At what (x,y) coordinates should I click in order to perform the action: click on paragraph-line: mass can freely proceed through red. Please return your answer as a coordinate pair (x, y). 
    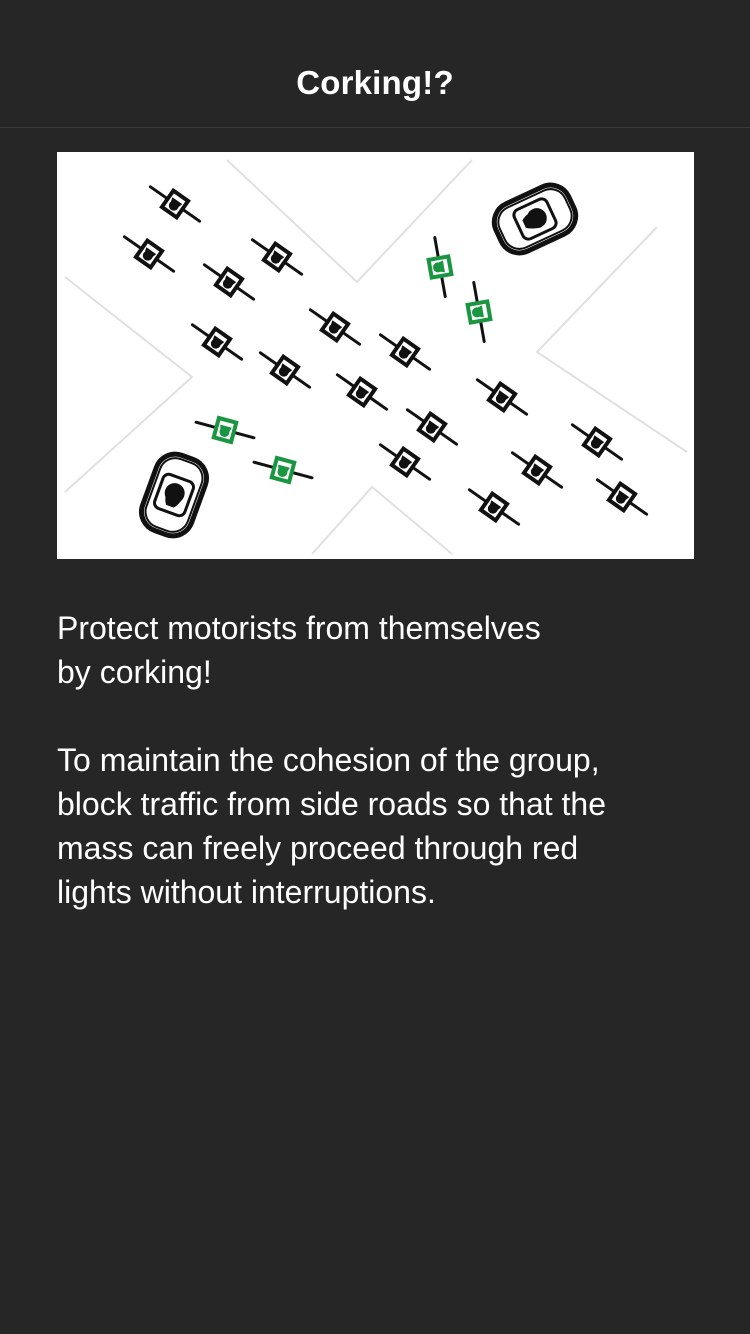
    Looking at the image, I should click on (318, 848).